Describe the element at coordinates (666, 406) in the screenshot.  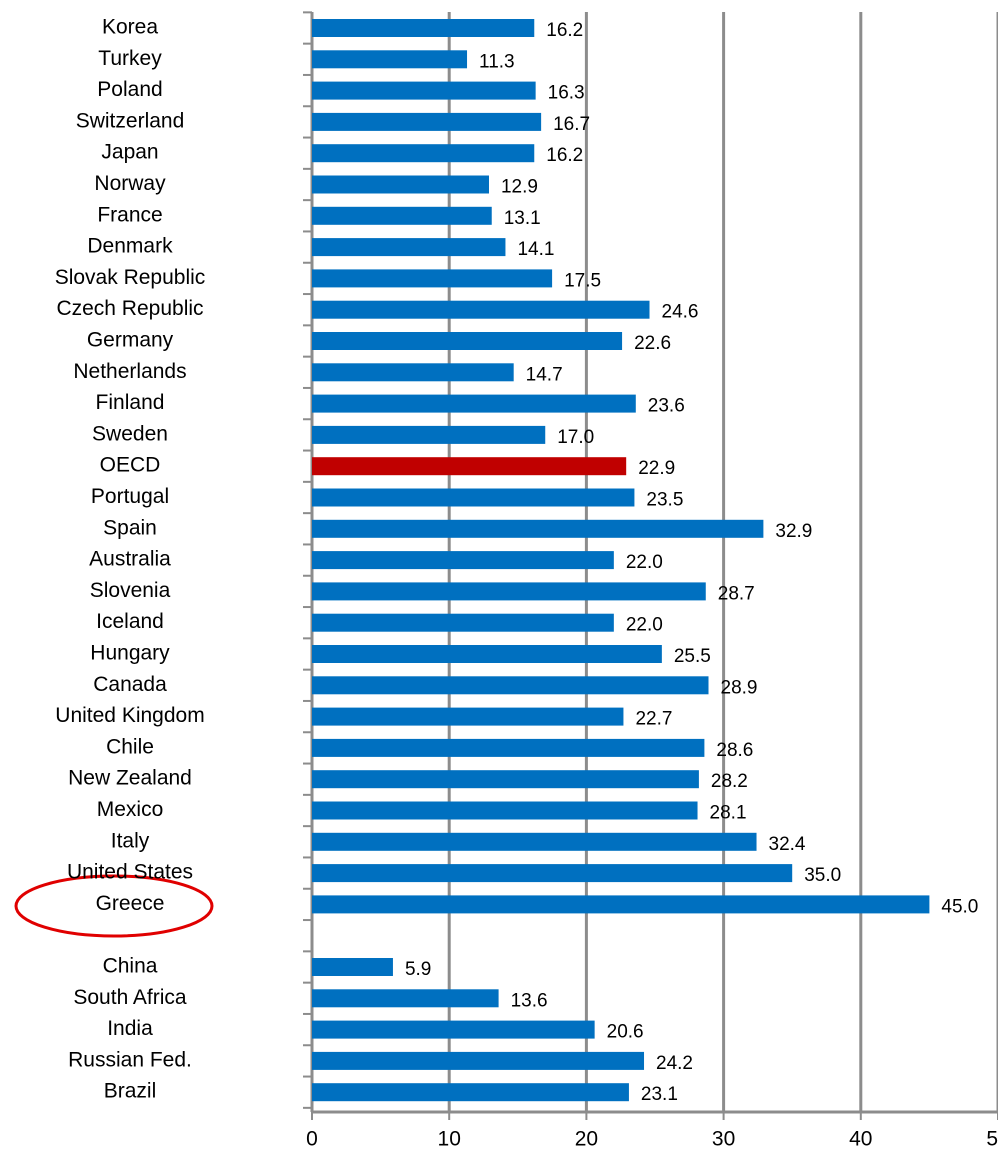
I see `value-label: 23.6` at that location.